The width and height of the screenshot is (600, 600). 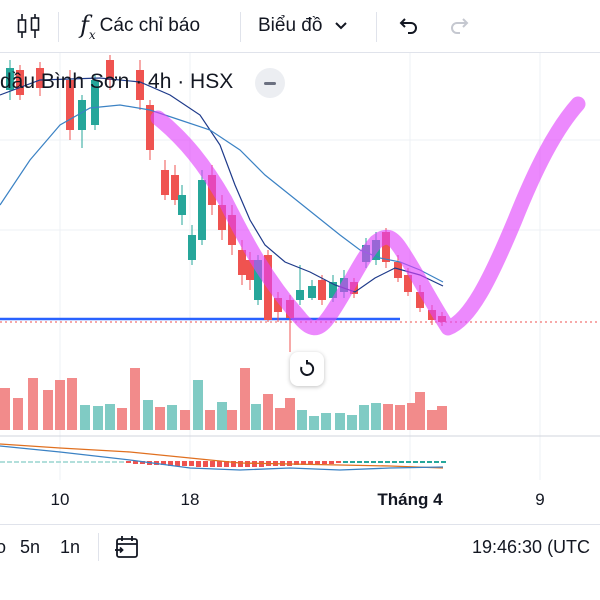 What do you see at coordinates (70, 546) in the screenshot?
I see `range-1d-button: 1n` at bounding box center [70, 546].